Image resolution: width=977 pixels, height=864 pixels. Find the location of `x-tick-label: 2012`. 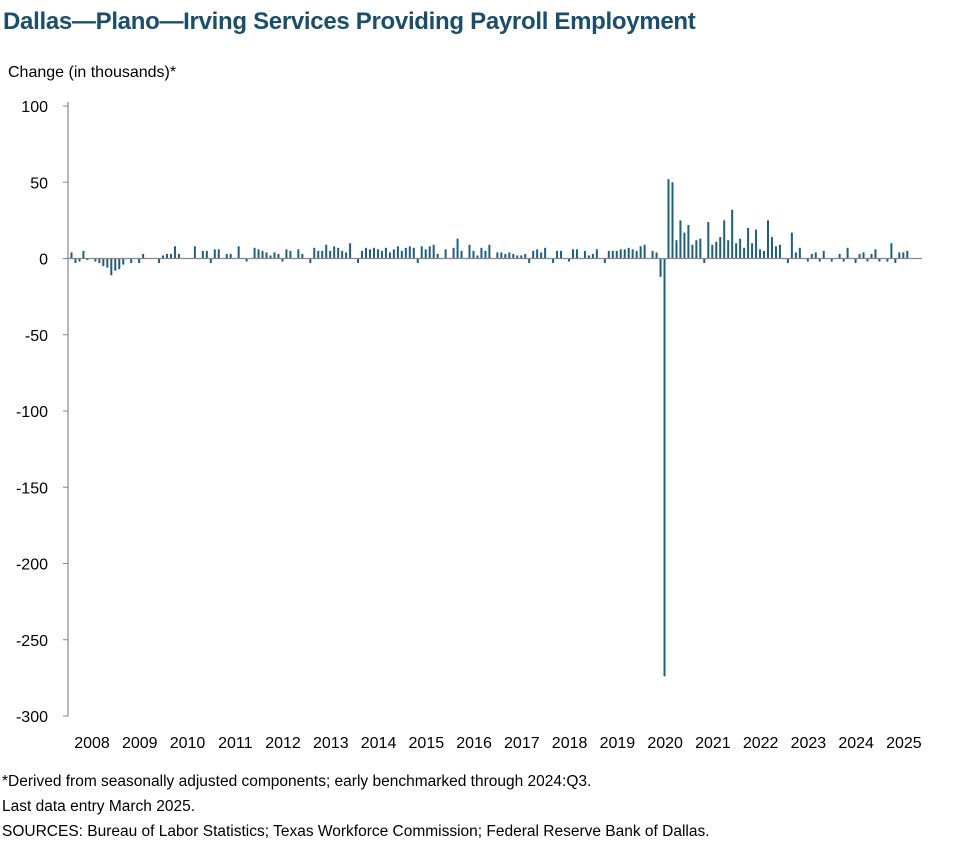

x-tick-label: 2012 is located at coordinates (283, 743).